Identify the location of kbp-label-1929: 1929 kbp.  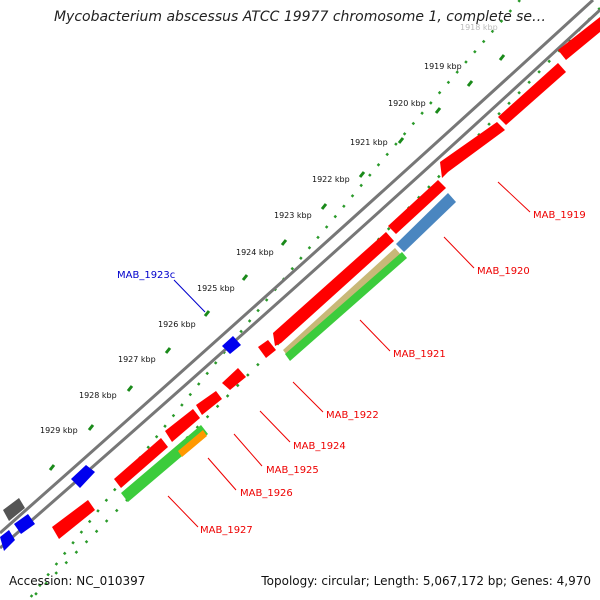
(59, 430).